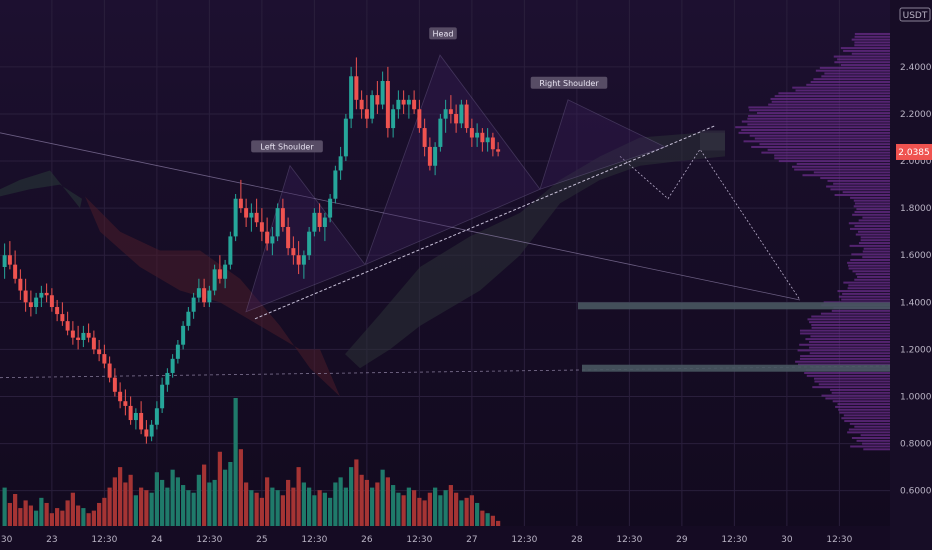  Describe the element at coordinates (261, 540) in the screenshot. I see `x-tick-label: 25` at that location.